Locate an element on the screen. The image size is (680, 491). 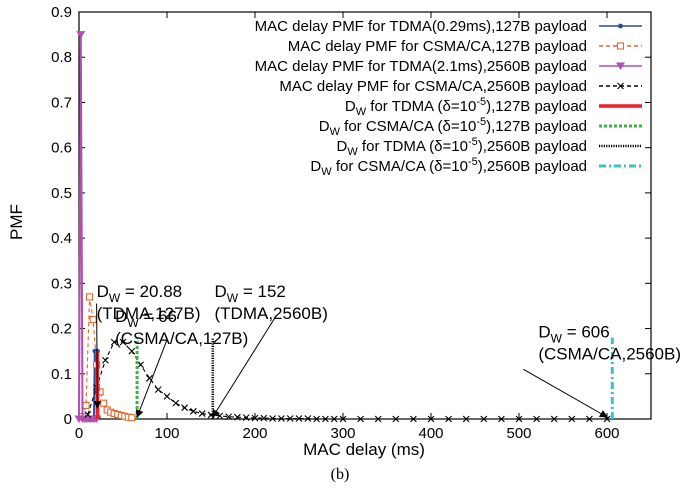
annotation-value: DW = 20.88 is located at coordinates (140, 293).